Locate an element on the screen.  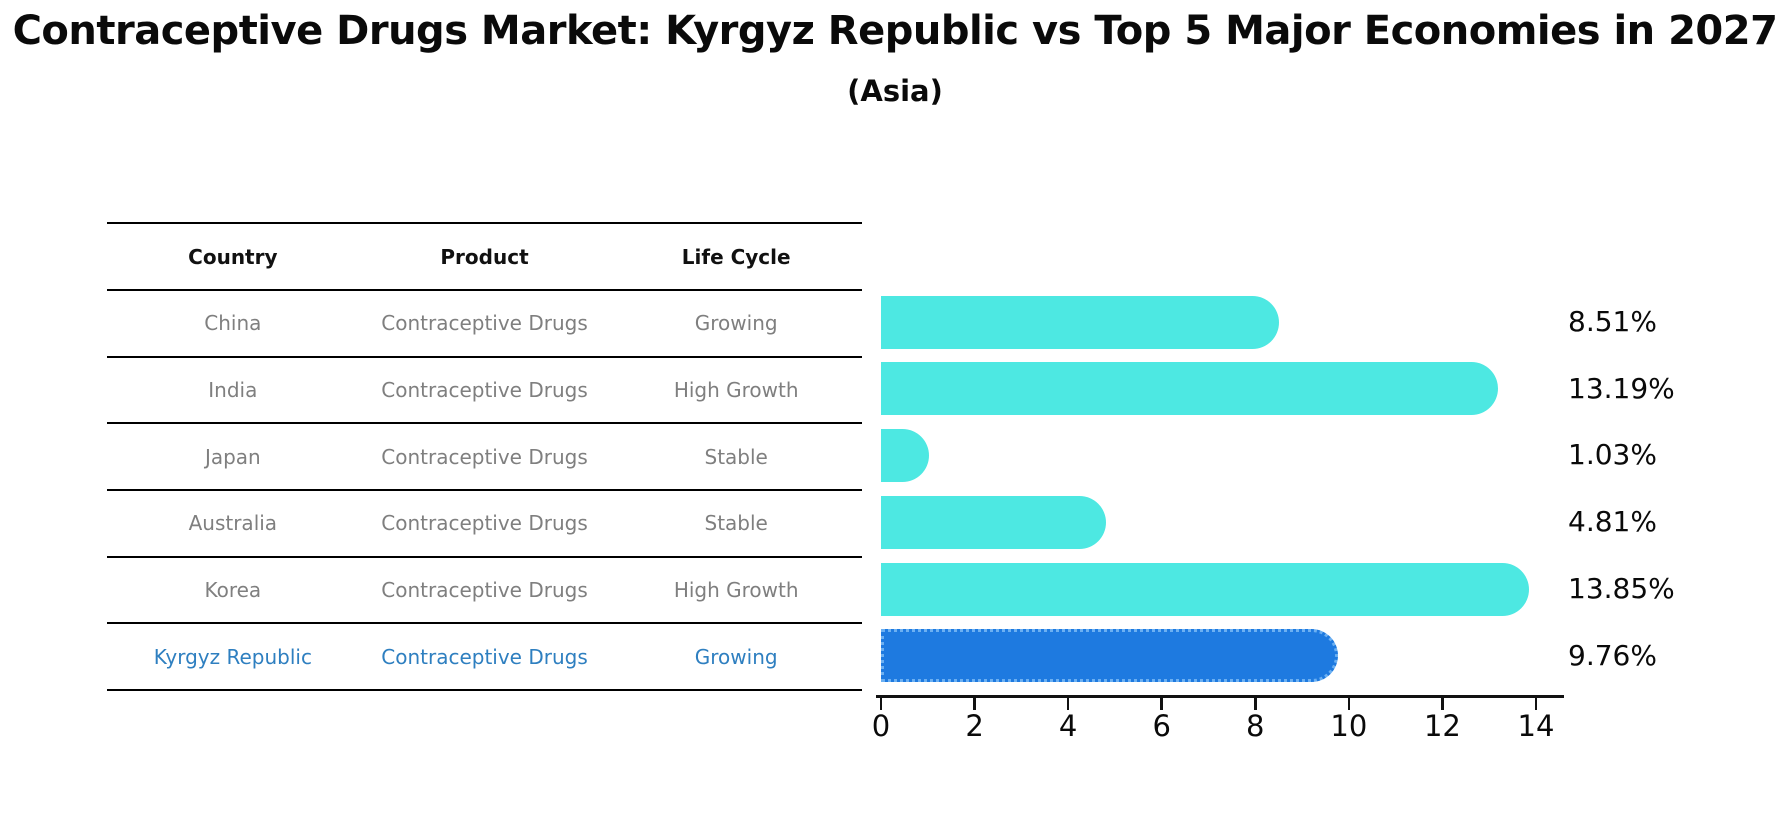
bar-row-india is located at coordinates (1223, 389).